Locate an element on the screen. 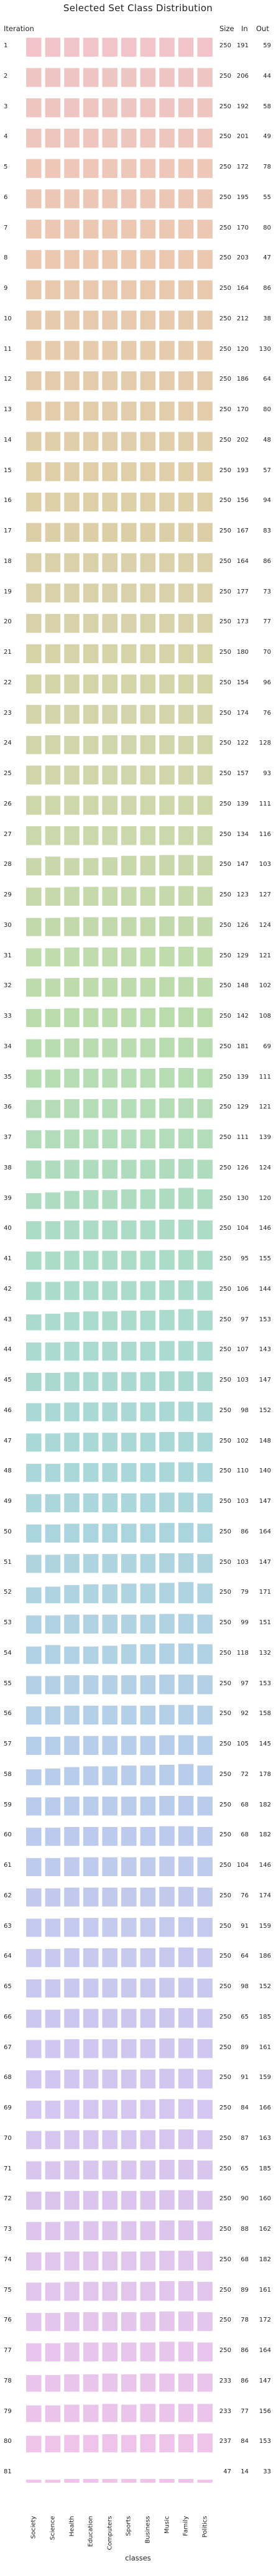  iteration-label: 34 is located at coordinates (8, 1046).